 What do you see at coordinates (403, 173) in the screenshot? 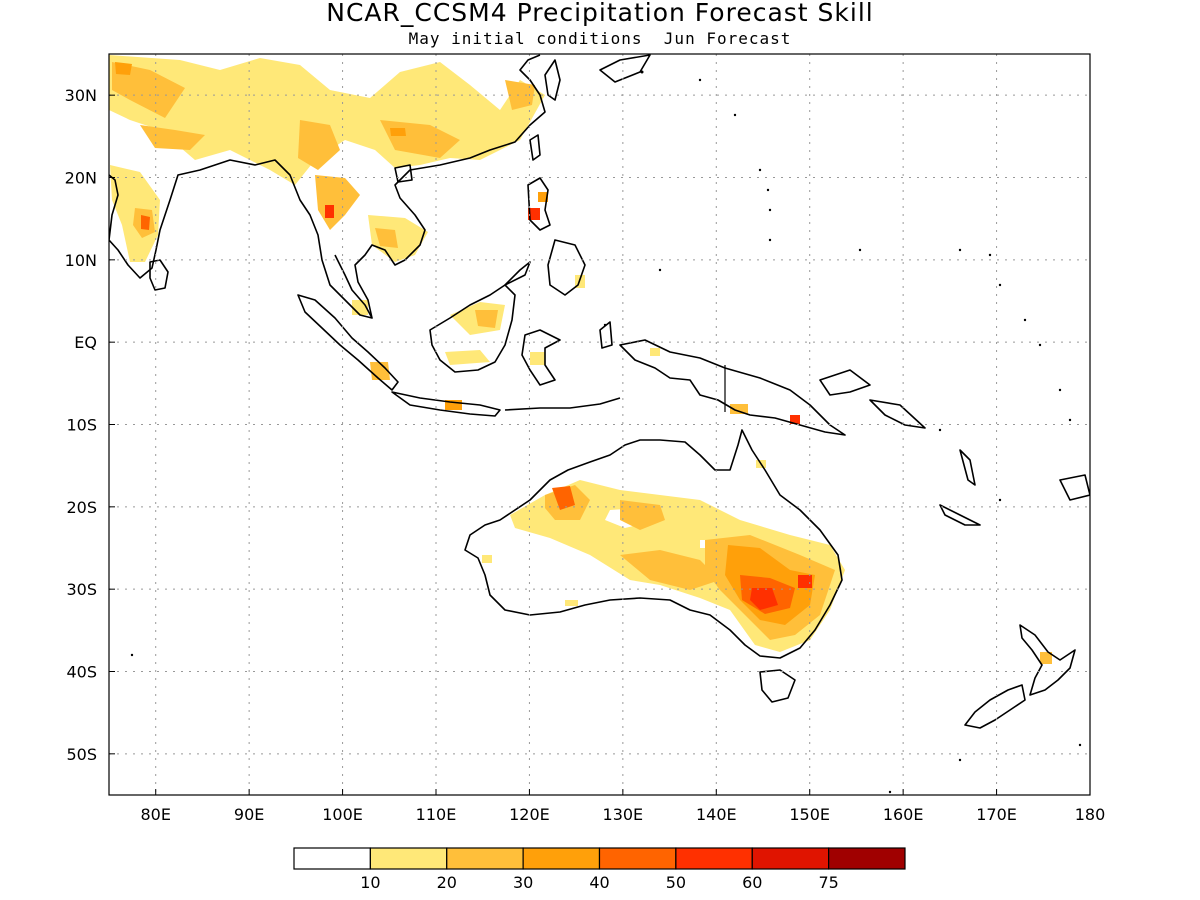
I see `coastline-hainan` at bounding box center [403, 173].